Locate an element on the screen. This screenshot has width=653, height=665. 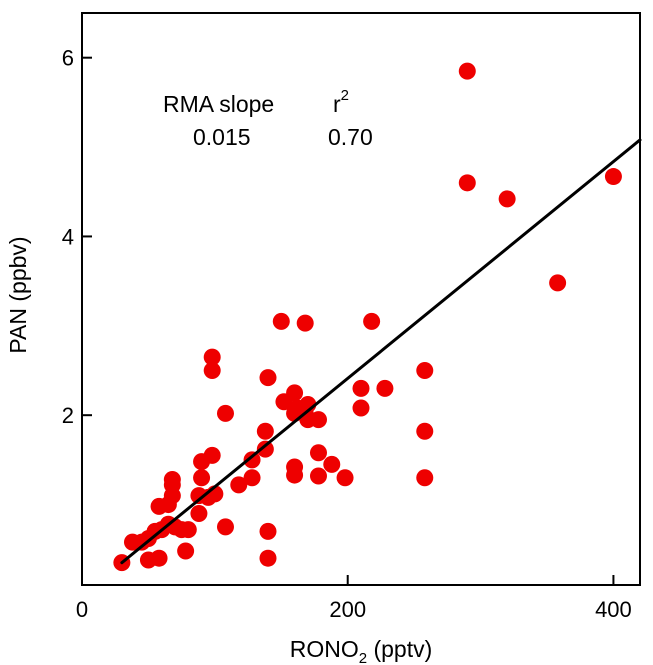
y-tick-label: 6 is located at coordinates (68, 58).